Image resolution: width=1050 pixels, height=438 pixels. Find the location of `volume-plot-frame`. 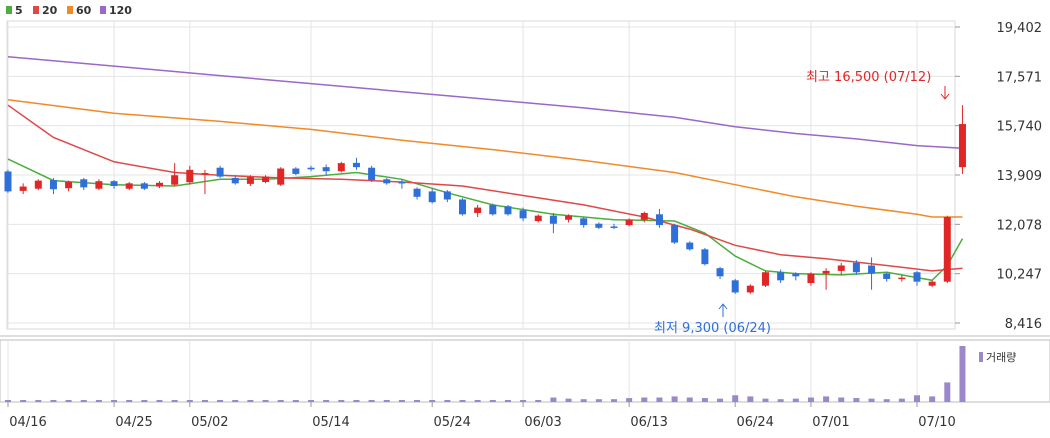

volume-plot-frame is located at coordinates (525, 371).